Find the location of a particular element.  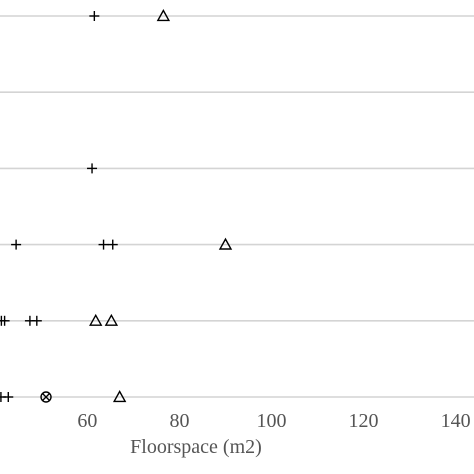

point-row-4-2-plus is located at coordinates (103, 244).